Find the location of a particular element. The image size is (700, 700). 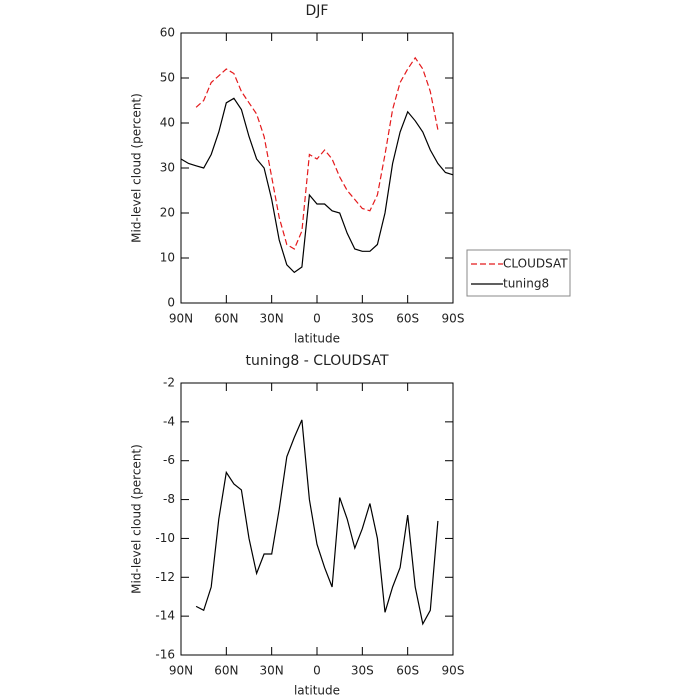

y-tick-label: -16 is located at coordinates (165, 655).